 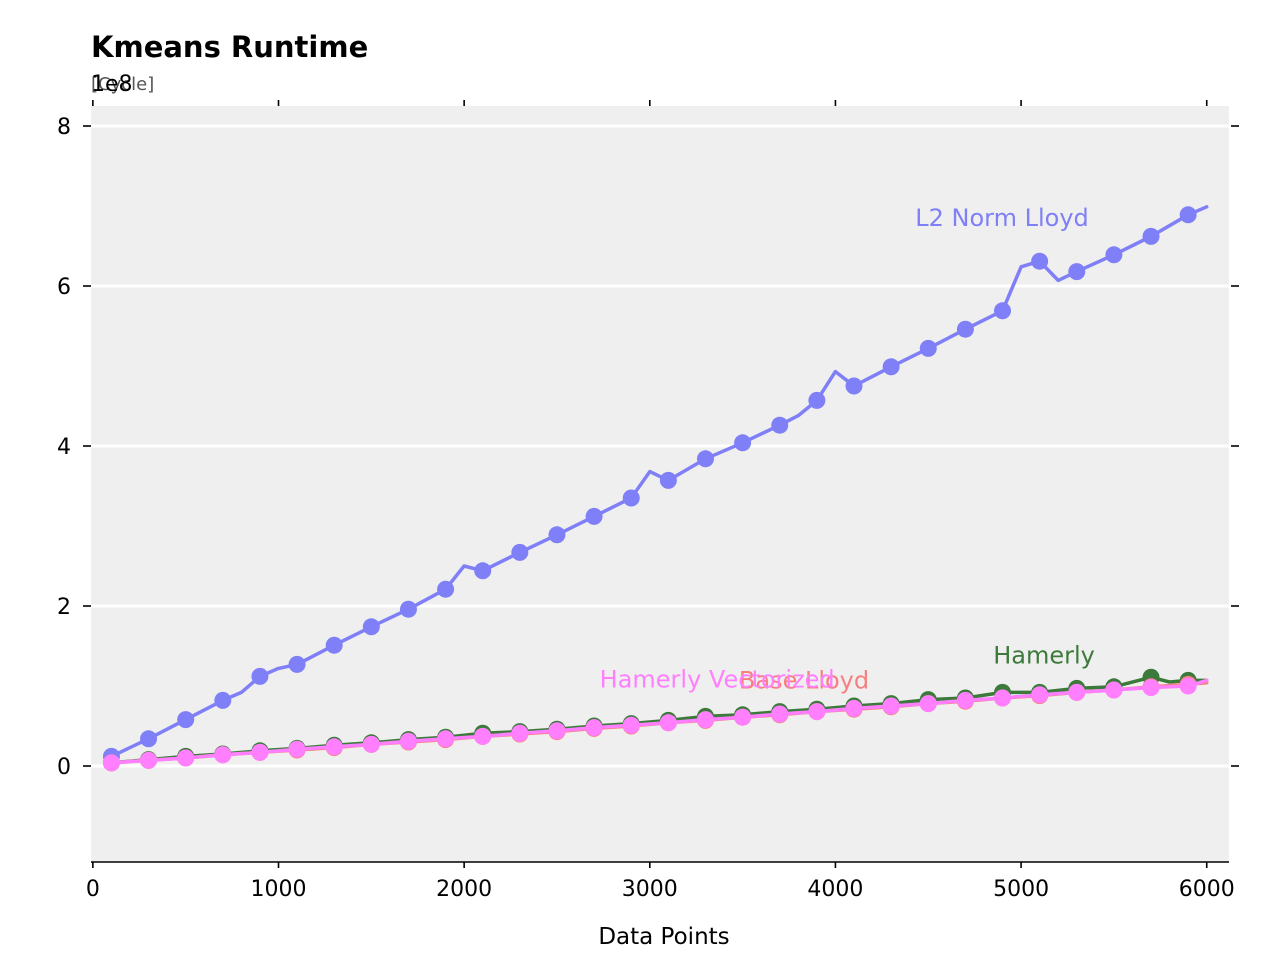 I want to click on series-label-hamerly-vectorized: Hamerly Vectorized, so click(x=717, y=680).